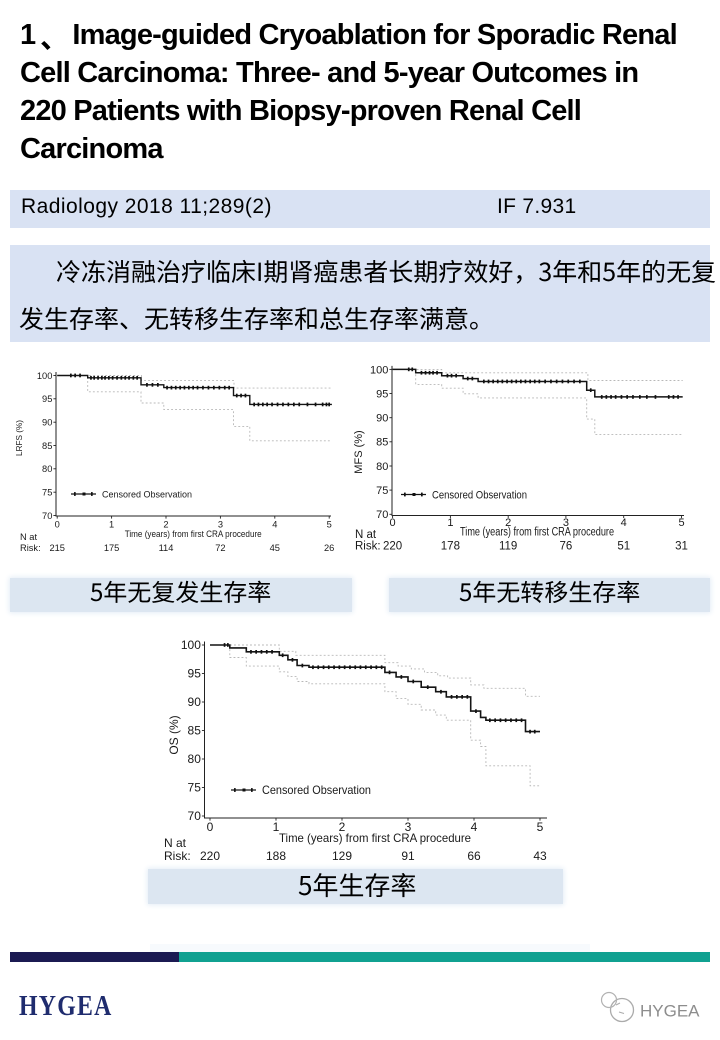  I want to click on svg-text: MFS (%), so click(359, 451).